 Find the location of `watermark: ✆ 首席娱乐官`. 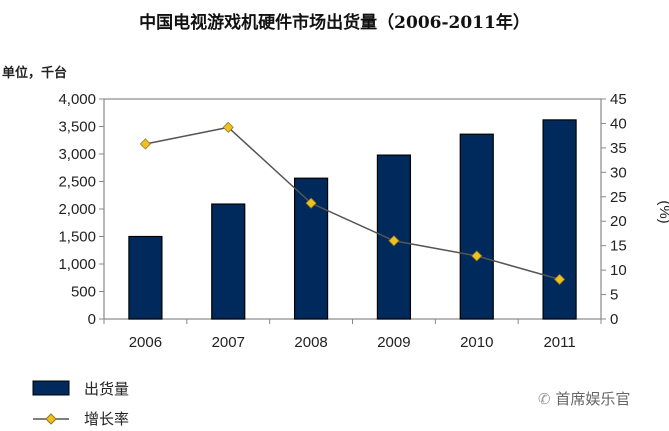

watermark: ✆ 首席娱乐官 is located at coordinates (584, 398).